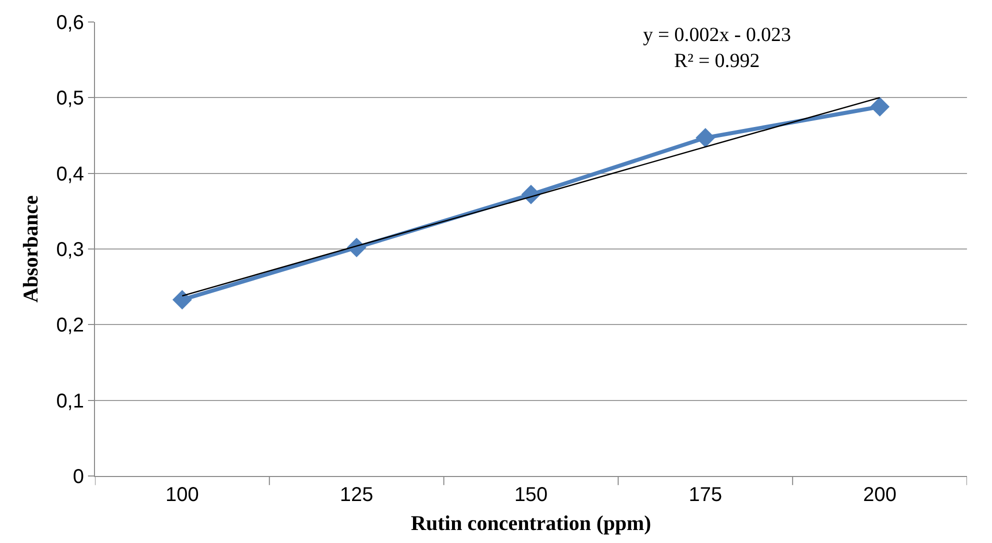 Image resolution: width=992 pixels, height=543 pixels. What do you see at coordinates (70, 325) in the screenshot?
I see `y-tick-label: 0,2` at bounding box center [70, 325].